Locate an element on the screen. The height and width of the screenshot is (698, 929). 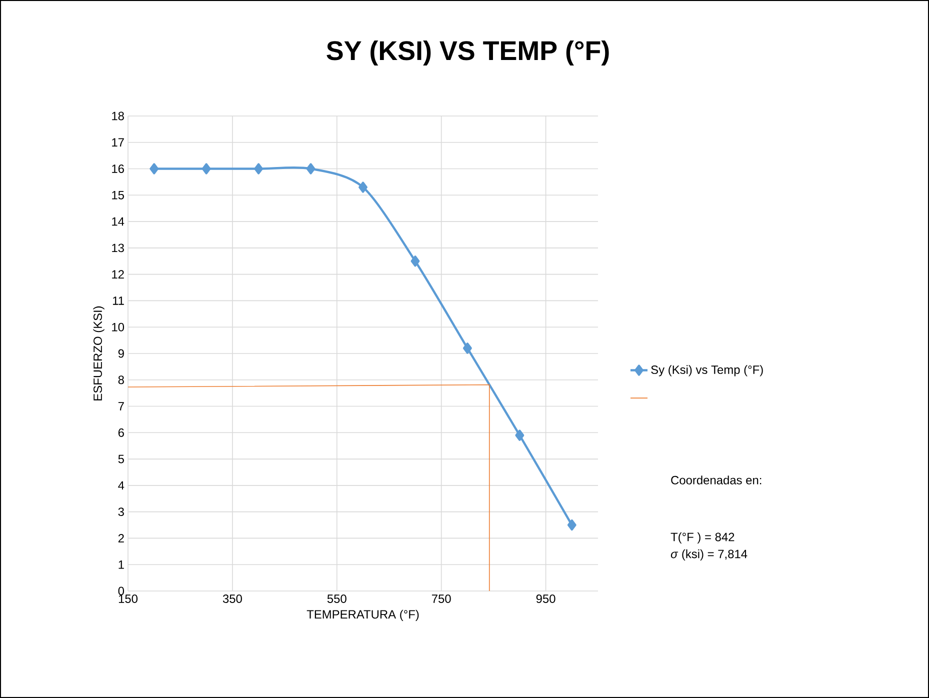
x-tick-label: 750 is located at coordinates (441, 598).